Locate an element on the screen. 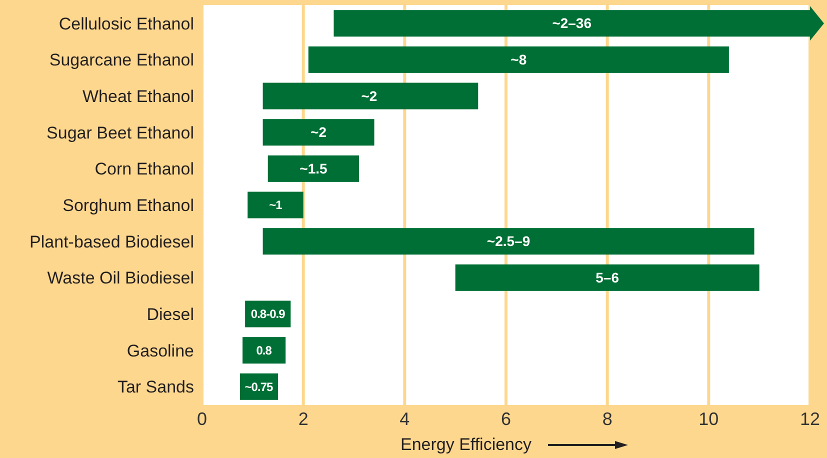  annotation: ~1.5 is located at coordinates (314, 168).